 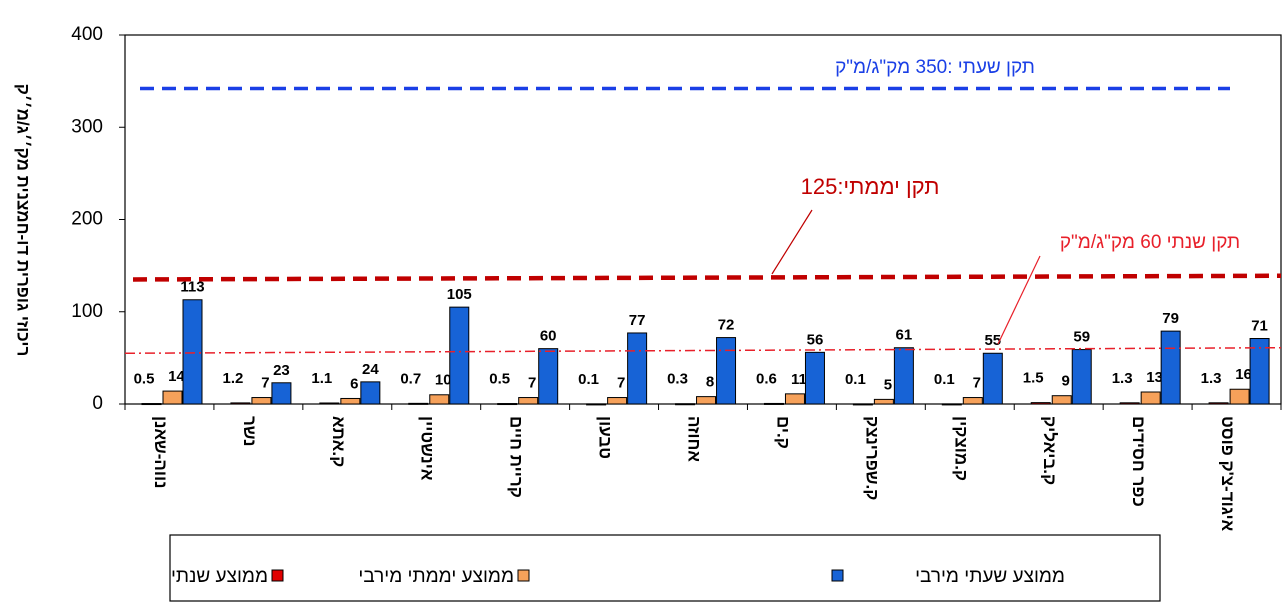 I want to click on reference-label: תקן שעתי :350 מק"ג/מ"ק, so click(x=935, y=67).